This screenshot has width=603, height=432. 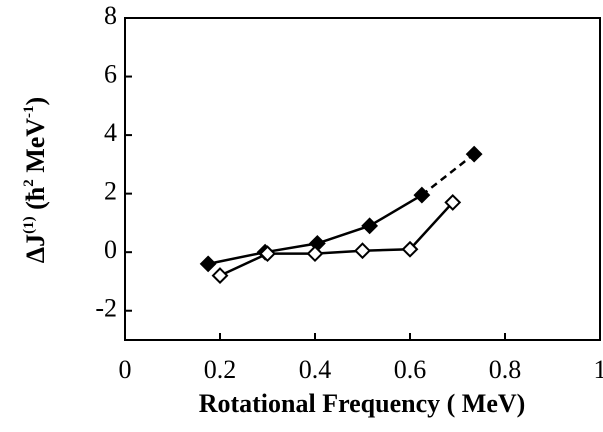 I want to click on y-label-part: 2, so click(x=29, y=183).